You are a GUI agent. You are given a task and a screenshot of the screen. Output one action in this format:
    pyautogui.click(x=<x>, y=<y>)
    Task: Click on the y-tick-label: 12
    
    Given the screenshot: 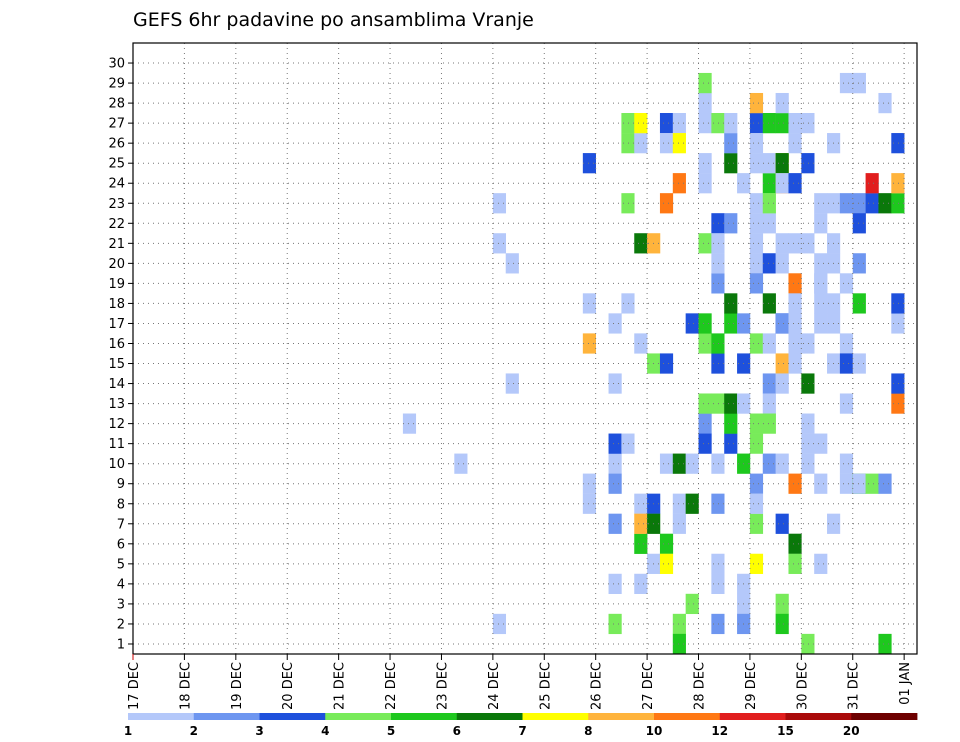 What is the action you would take?
    pyautogui.click(x=116, y=424)
    